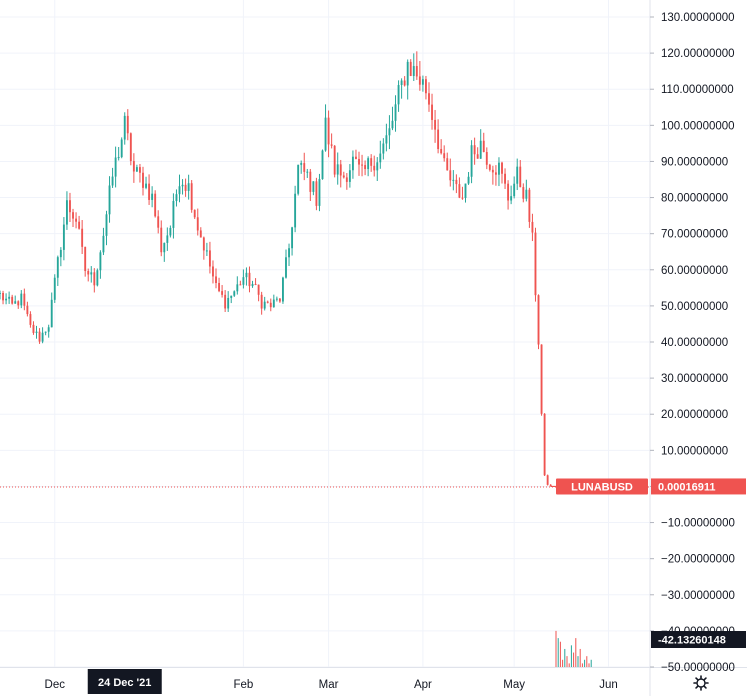  I want to click on time-axis: Dec Feb Mar Apr May Jun, so click(331, 685).